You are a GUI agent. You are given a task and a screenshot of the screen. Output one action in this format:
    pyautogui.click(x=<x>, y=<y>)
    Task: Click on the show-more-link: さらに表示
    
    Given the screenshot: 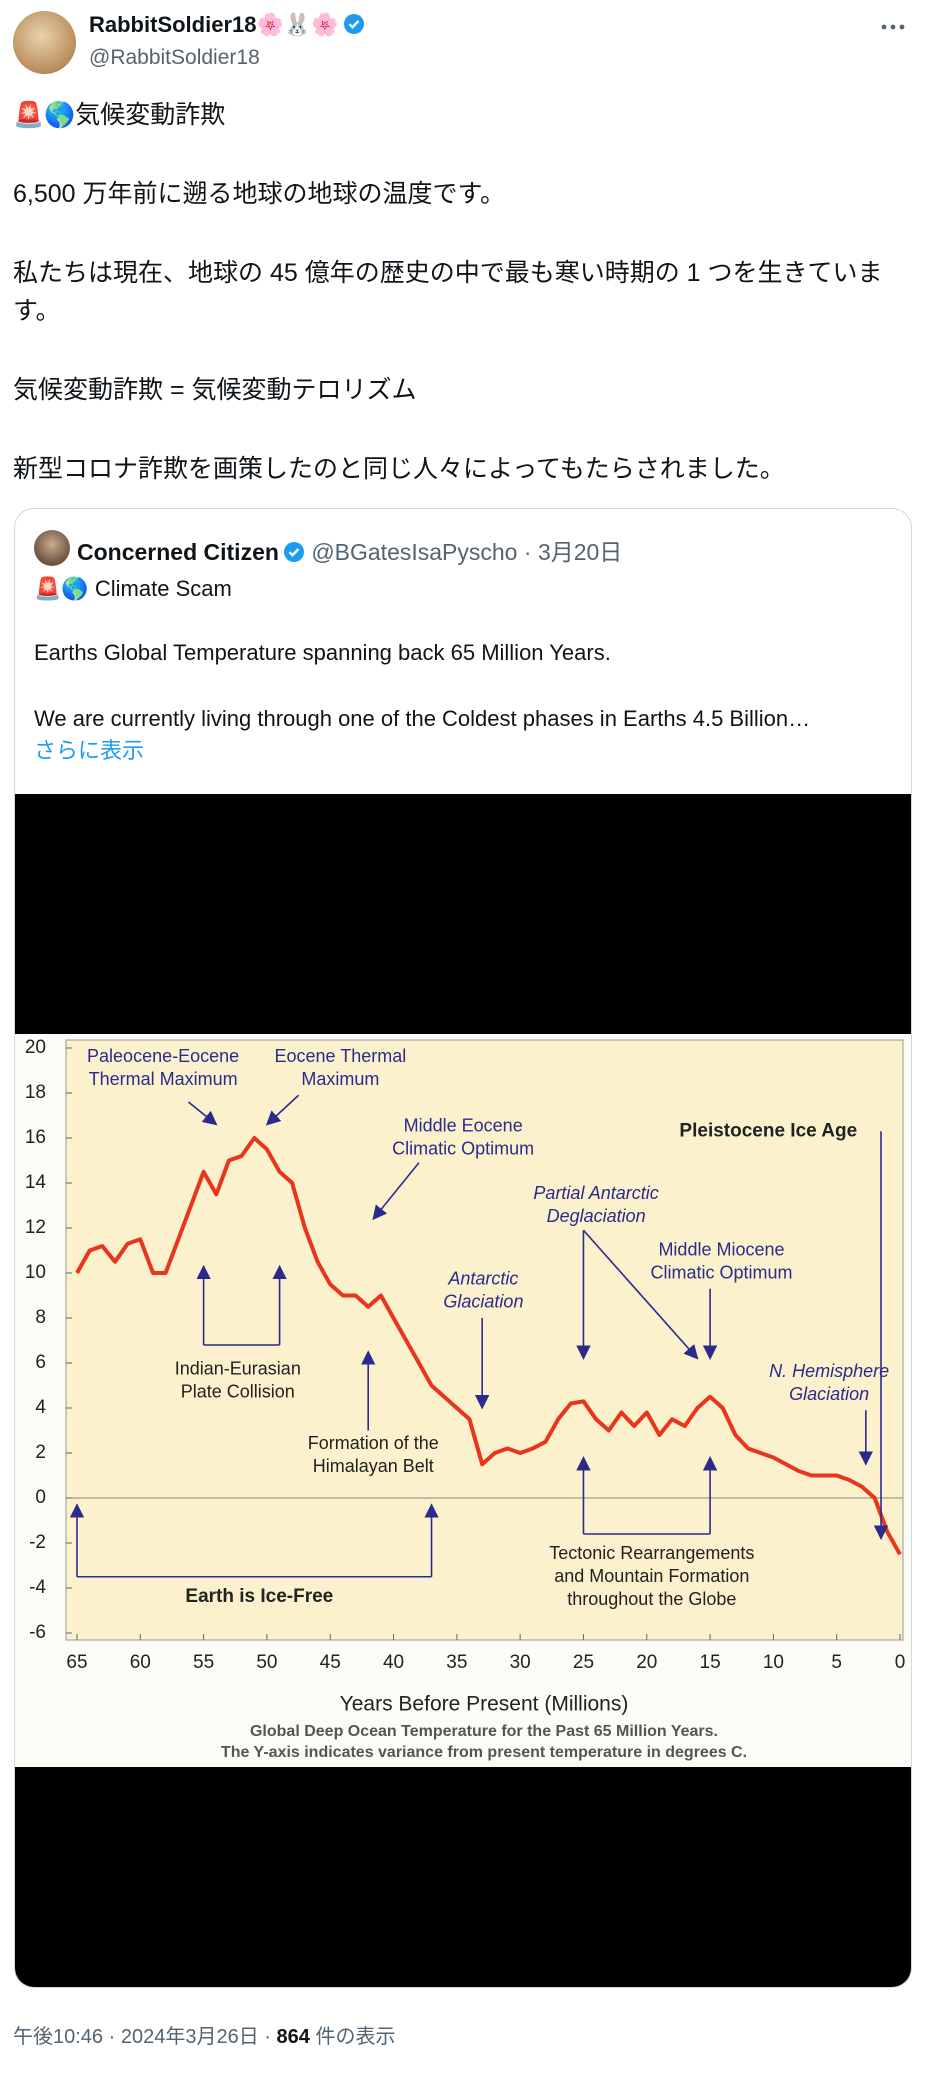 What is the action you would take?
    pyautogui.click(x=89, y=750)
    